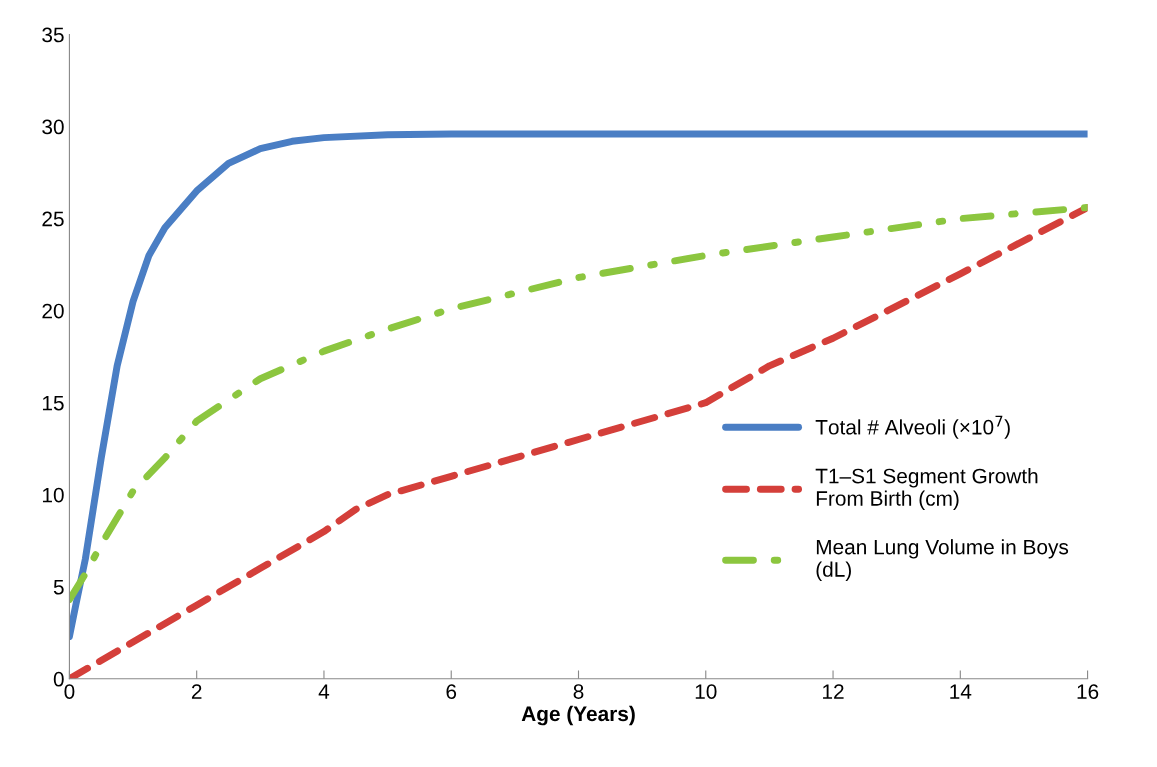  What do you see at coordinates (69, 691) in the screenshot?
I see `x-tick-label: 0` at bounding box center [69, 691].